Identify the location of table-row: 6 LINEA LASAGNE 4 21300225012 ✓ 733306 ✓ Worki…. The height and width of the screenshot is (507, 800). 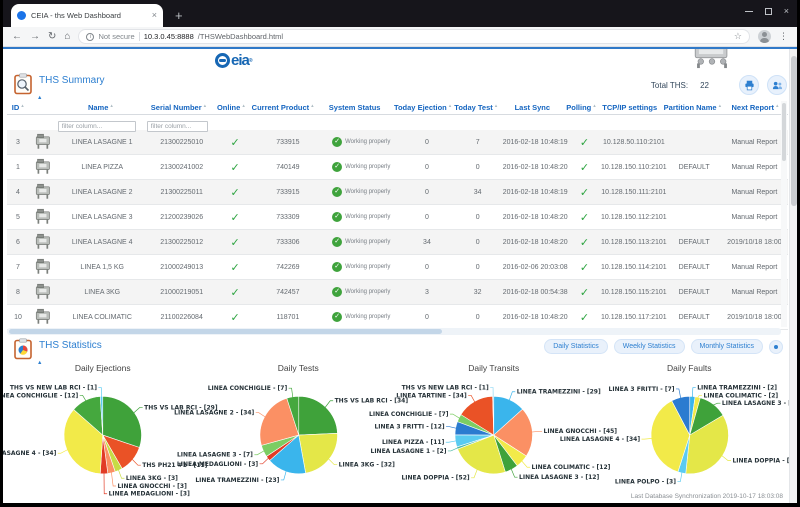
(397, 242).